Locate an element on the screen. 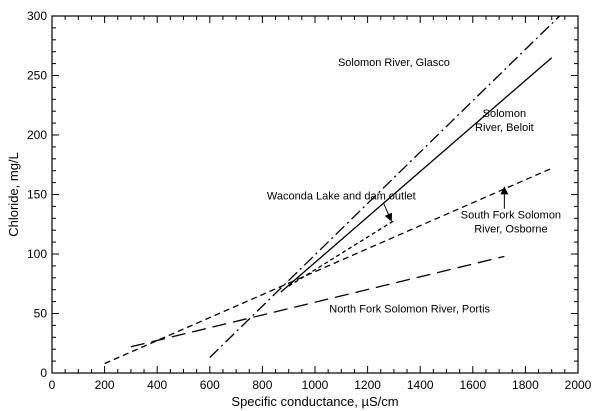 The height and width of the screenshot is (411, 600). y-tick-label: 300 is located at coordinates (37, 16).